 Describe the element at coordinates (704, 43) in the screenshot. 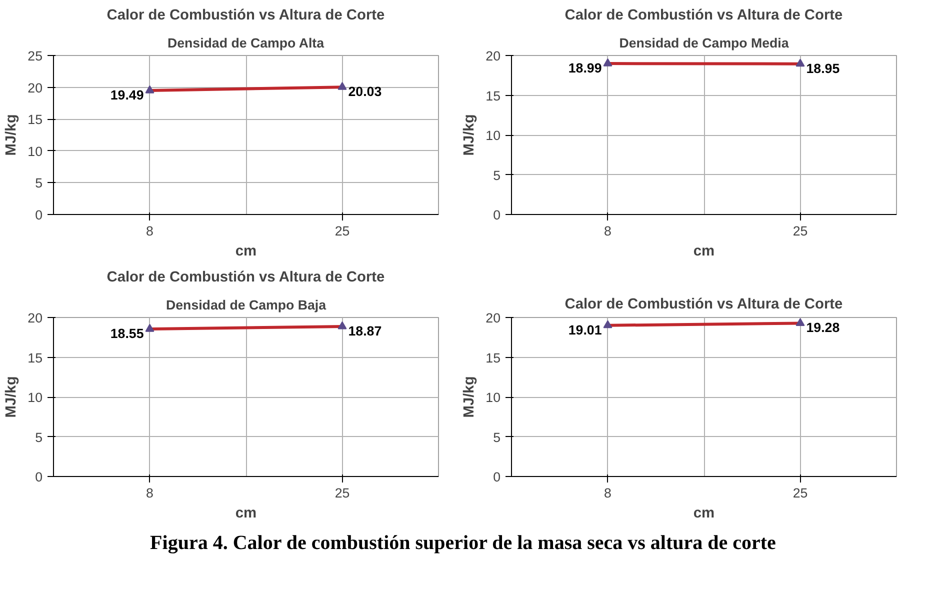

I see `chart-subtitle: Densidad de Campo Media` at that location.